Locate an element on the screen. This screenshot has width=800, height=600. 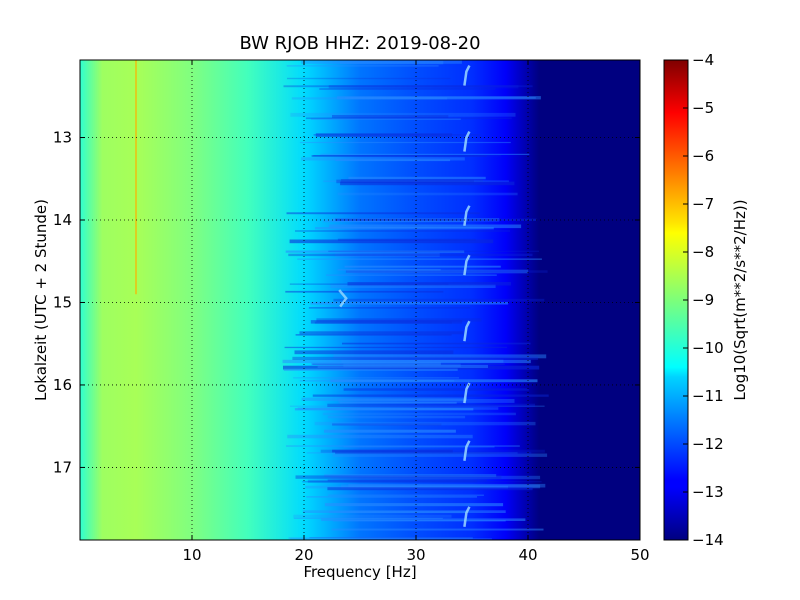
y-tick-label: 16 is located at coordinates (62, 385).